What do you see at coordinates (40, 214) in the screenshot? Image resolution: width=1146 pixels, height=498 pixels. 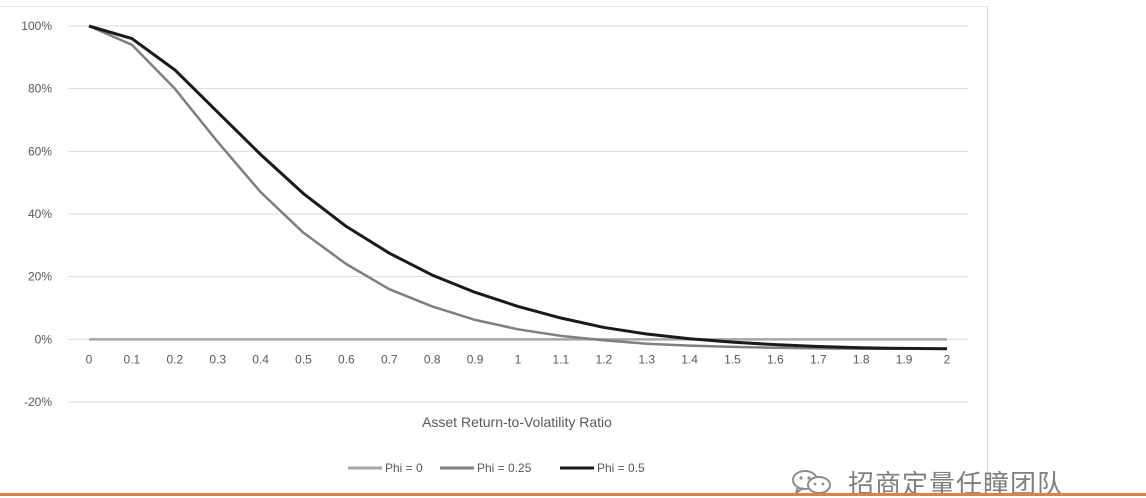 I see `y-tick-label: 40%` at bounding box center [40, 214].